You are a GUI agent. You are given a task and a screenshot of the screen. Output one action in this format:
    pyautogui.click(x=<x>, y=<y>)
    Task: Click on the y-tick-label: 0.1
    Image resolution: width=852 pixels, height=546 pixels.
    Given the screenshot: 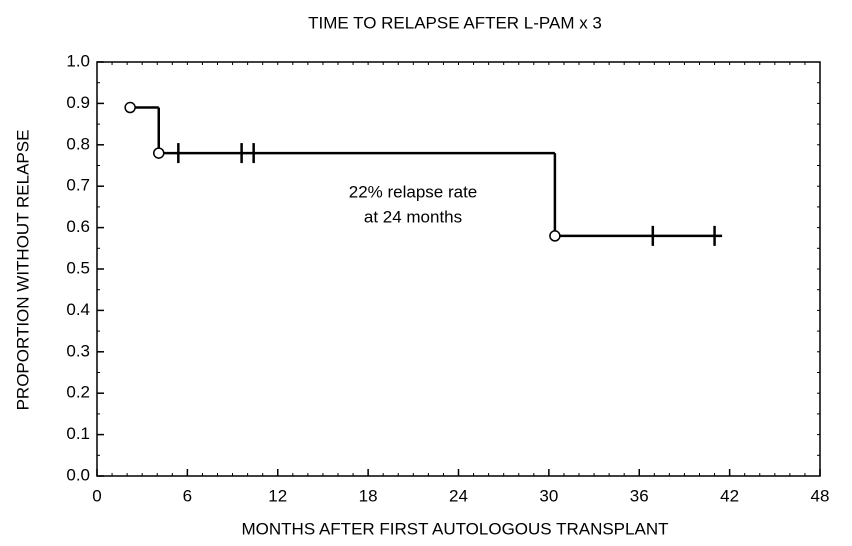 What is the action you would take?
    pyautogui.click(x=78, y=433)
    